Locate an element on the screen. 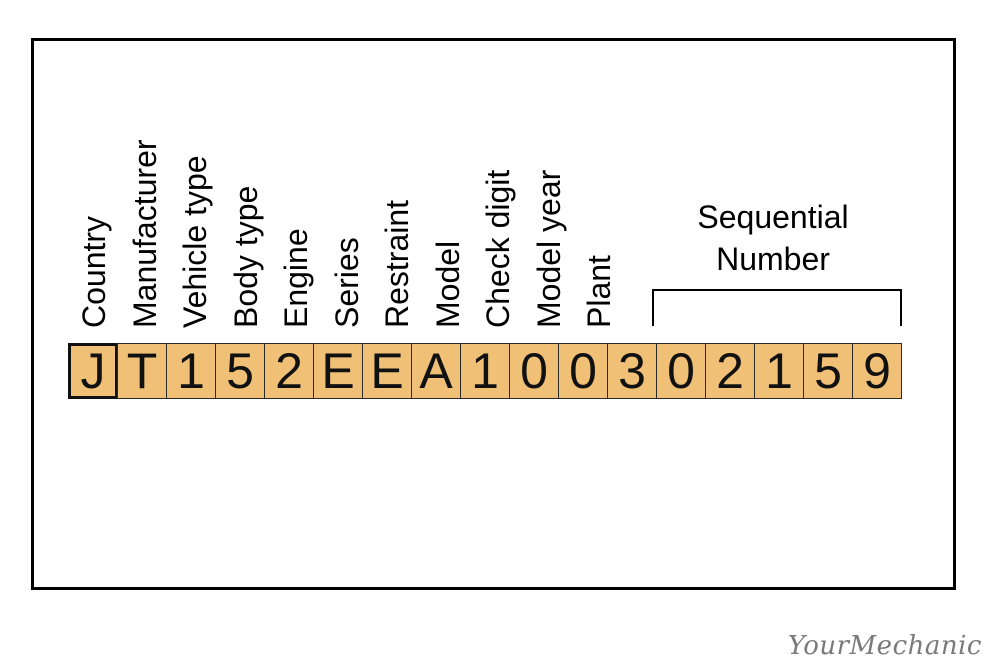 The height and width of the screenshot is (667, 1000). field-label-model-year: Model year is located at coordinates (548, 248).